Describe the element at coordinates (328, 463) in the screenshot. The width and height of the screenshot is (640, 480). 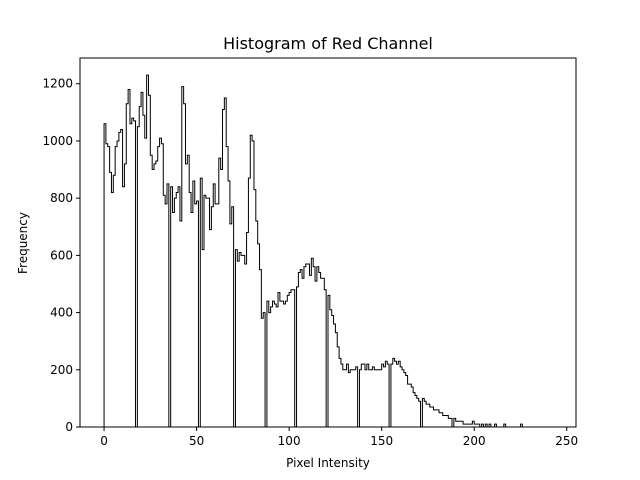
I see `x-axis-label: Pixel Intensity` at that location.